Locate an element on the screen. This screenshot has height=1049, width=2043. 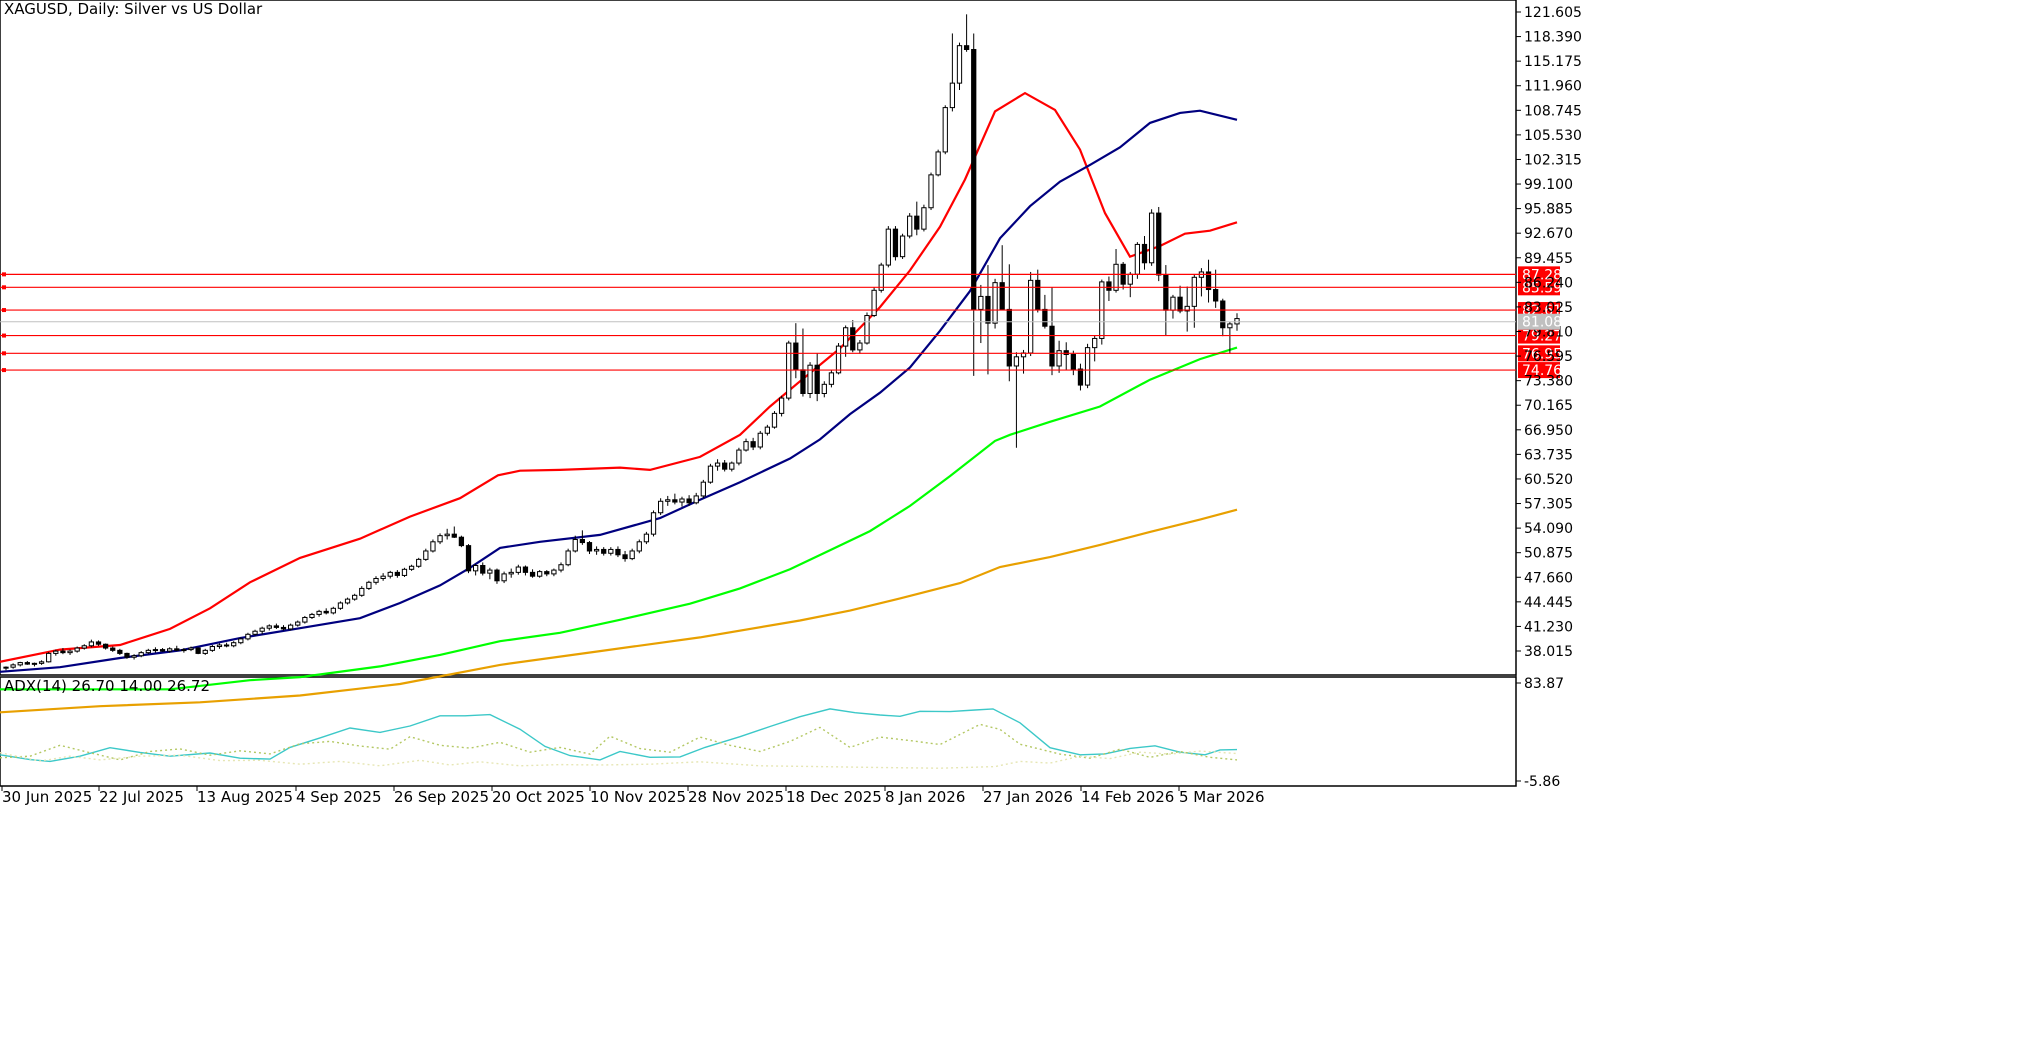
price-tick-label: 60.520 is located at coordinates (1548, 480).